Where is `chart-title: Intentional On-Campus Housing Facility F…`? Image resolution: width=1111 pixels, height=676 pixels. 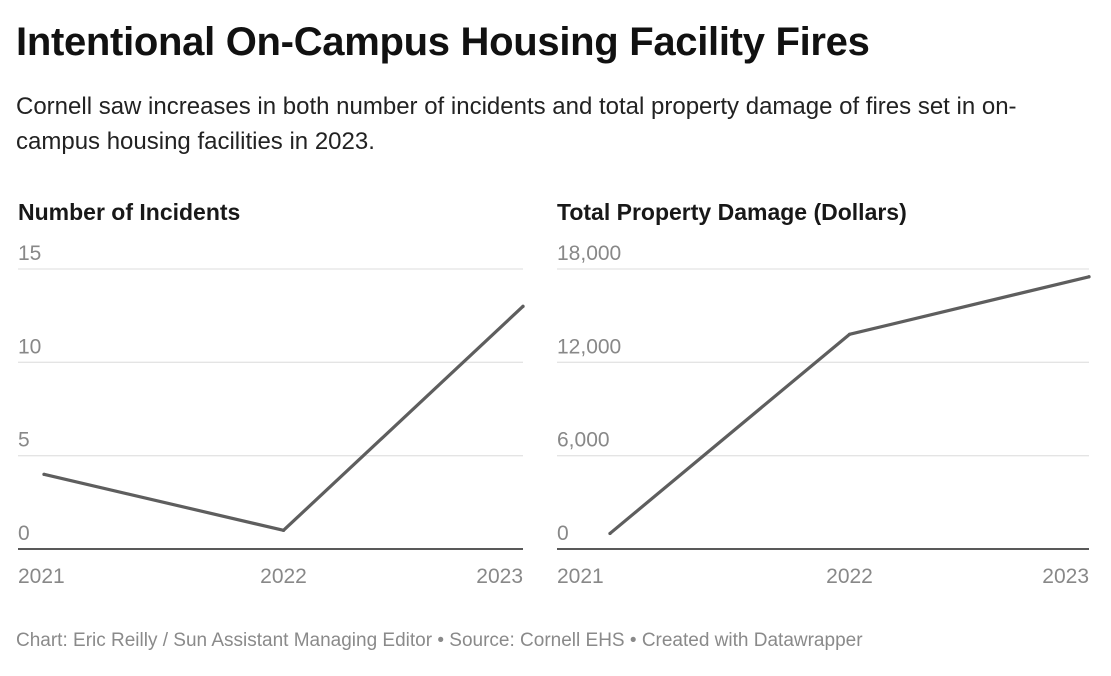 chart-title: Intentional On-Campus Housing Facility F… is located at coordinates (443, 42).